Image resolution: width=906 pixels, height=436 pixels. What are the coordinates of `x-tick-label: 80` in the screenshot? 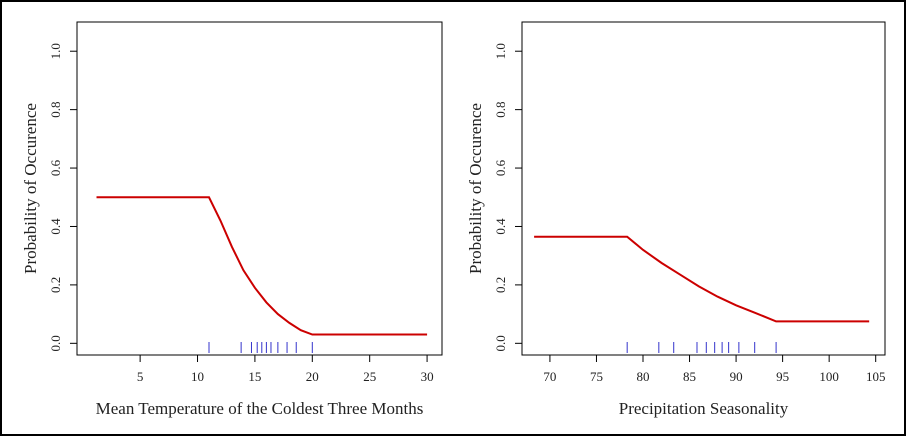 It's located at (643, 376).